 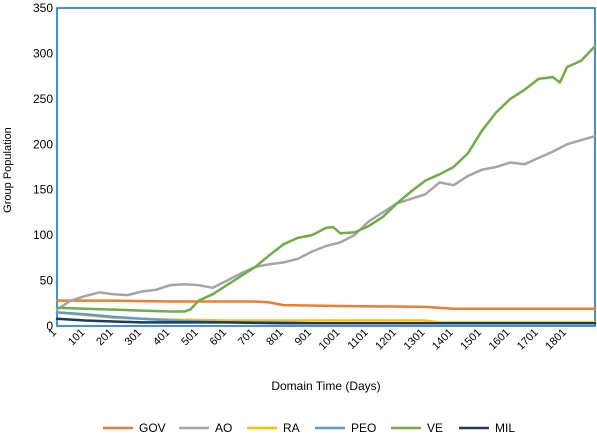 I want to click on x-tick-label: 201, so click(x=104, y=337).